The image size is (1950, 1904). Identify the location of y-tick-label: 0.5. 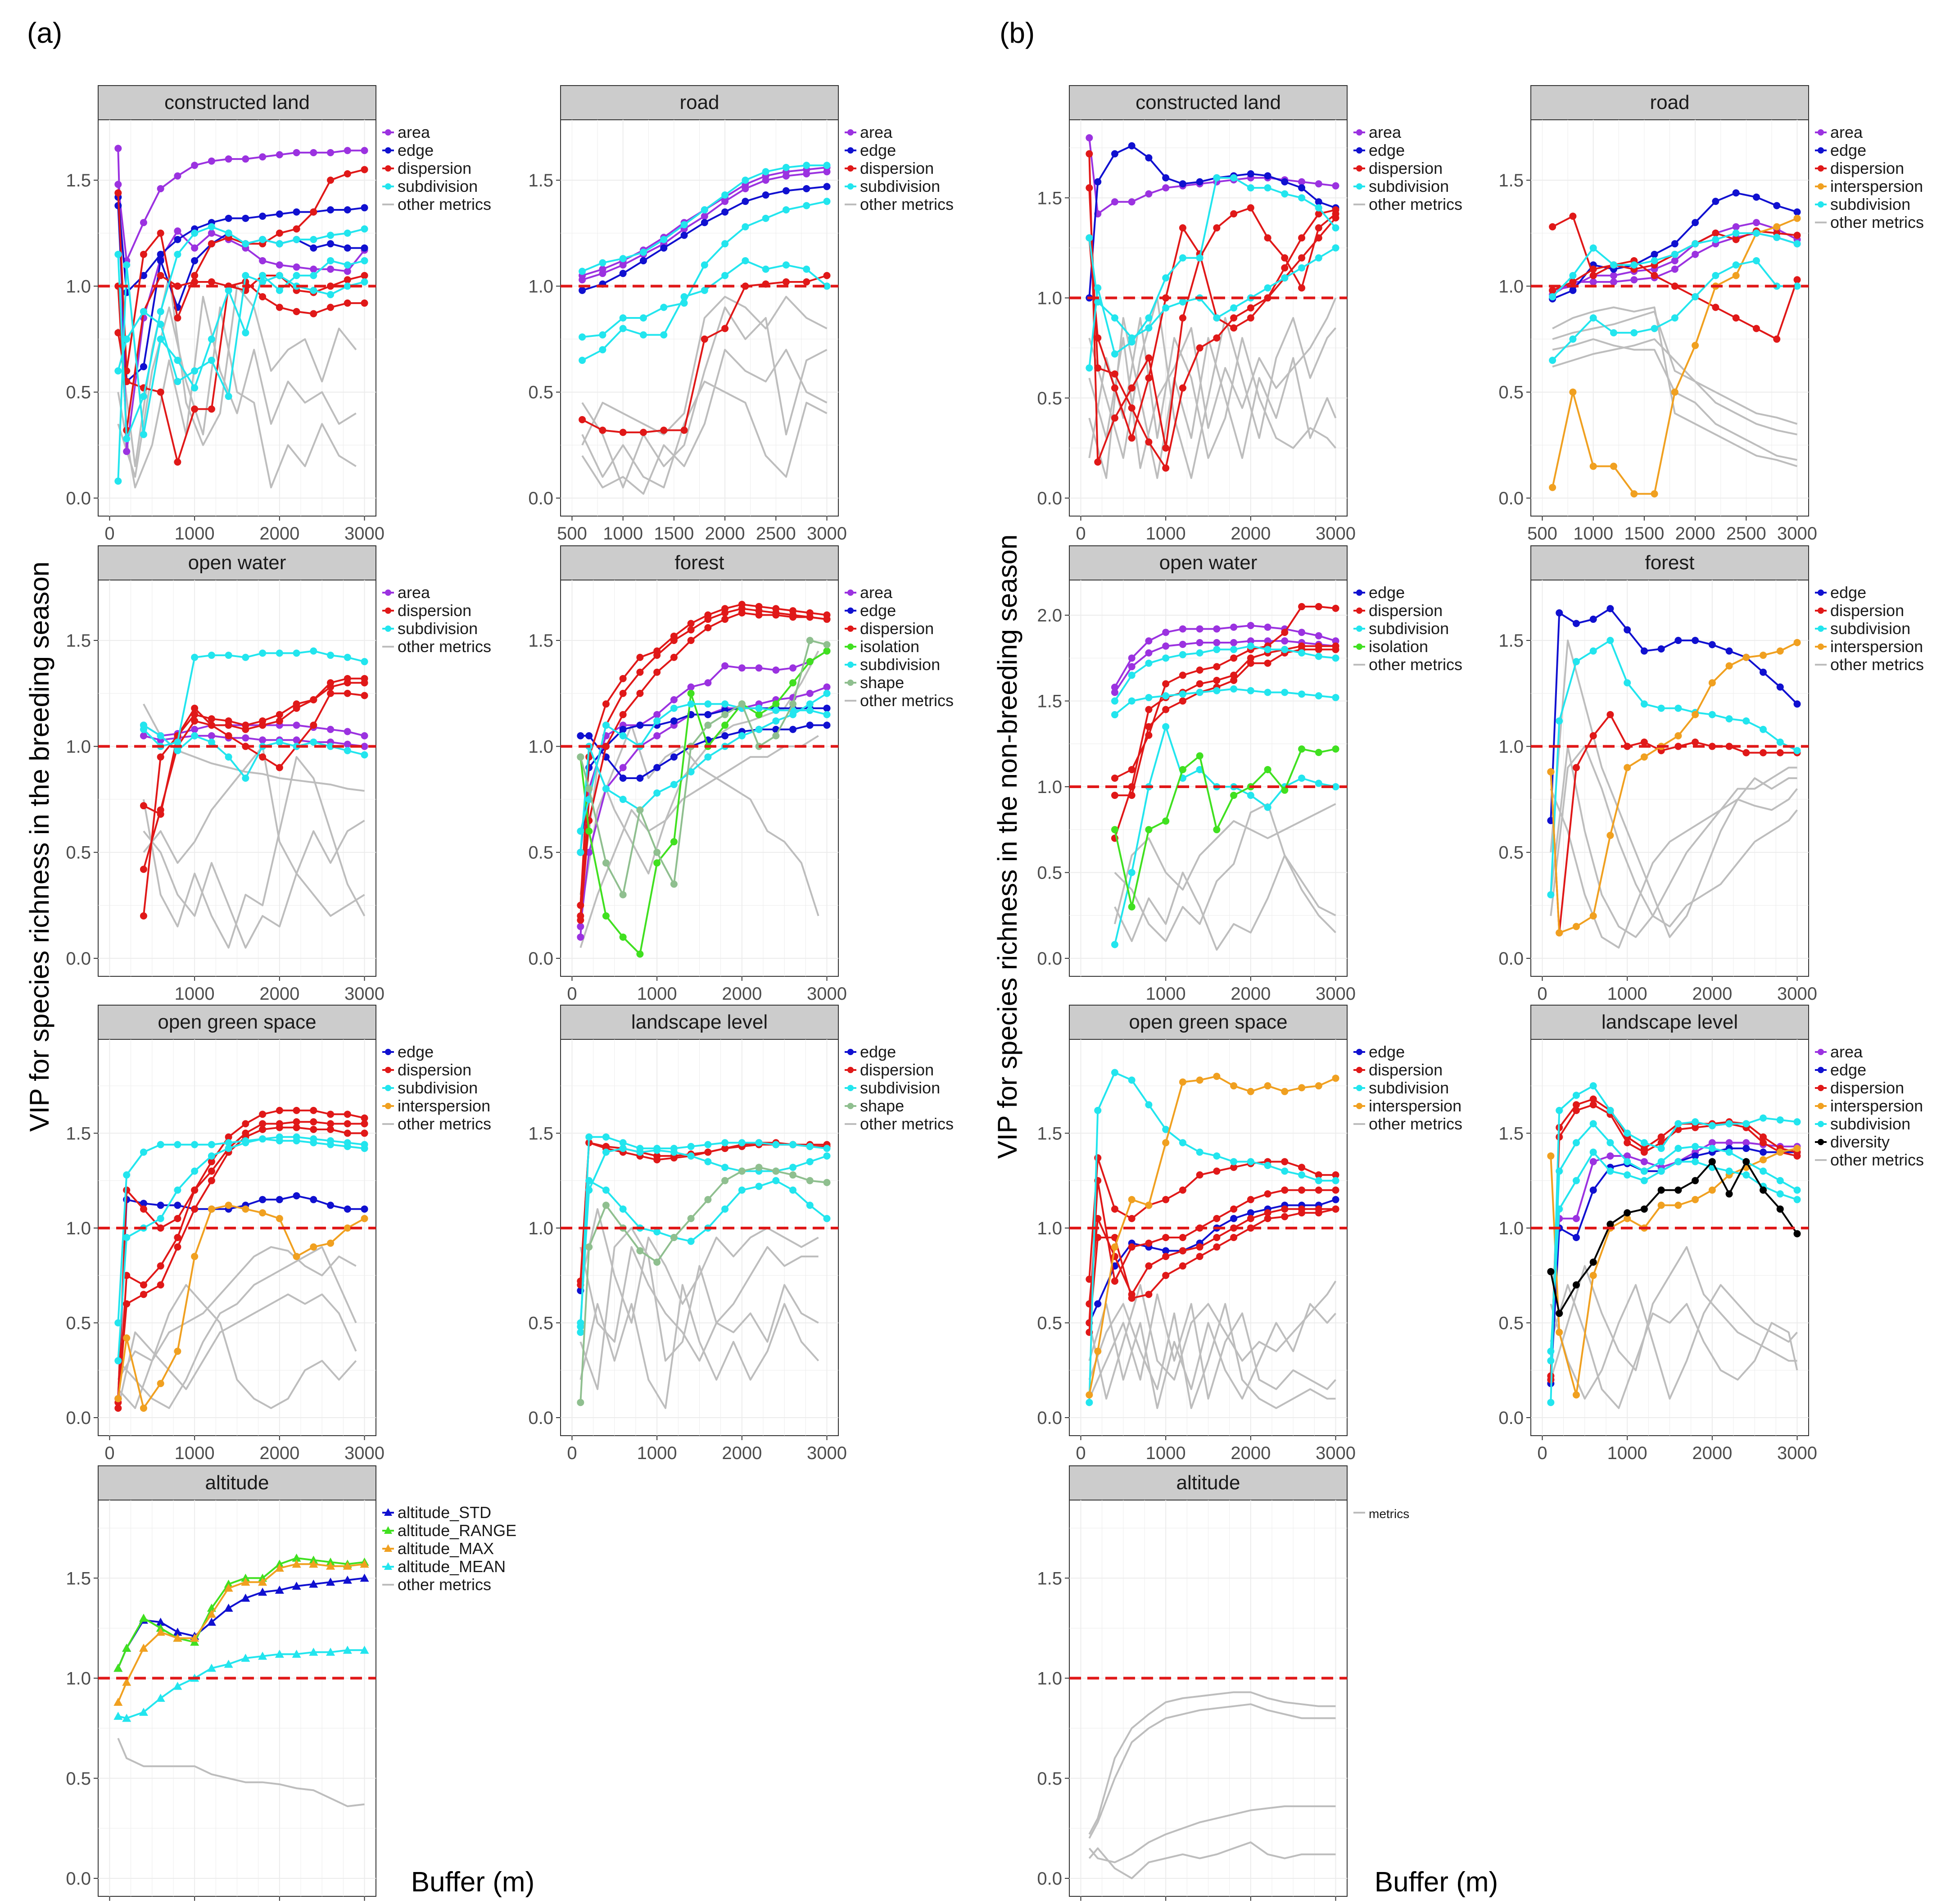
(1049, 399).